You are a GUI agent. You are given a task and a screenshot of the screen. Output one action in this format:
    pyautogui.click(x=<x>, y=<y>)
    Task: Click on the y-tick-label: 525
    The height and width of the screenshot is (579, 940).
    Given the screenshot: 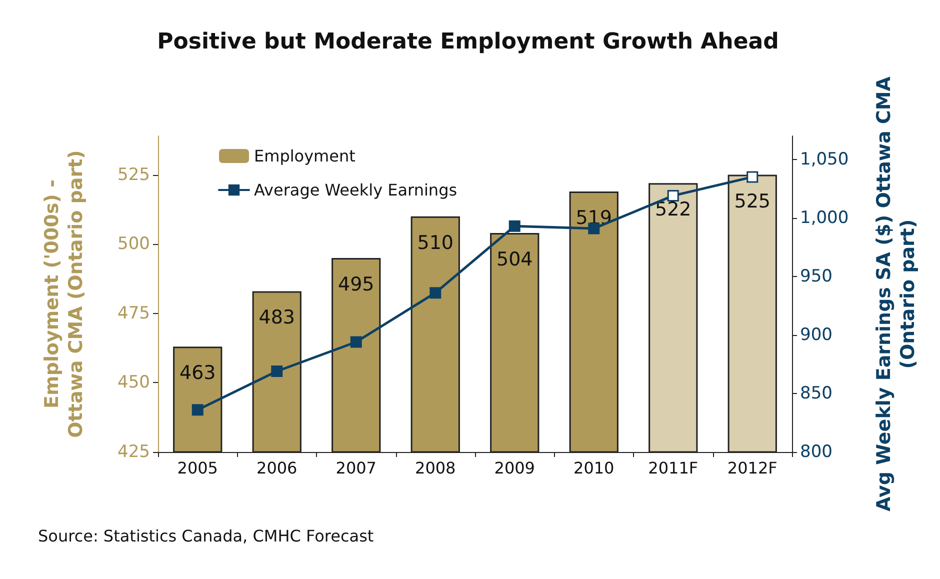 What is the action you would take?
    pyautogui.click(x=134, y=174)
    